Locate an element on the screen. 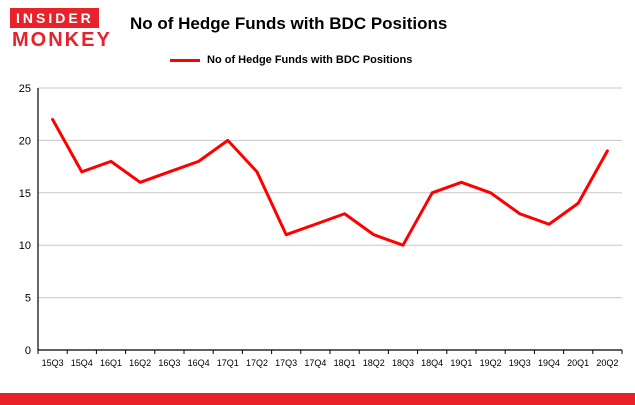 The width and height of the screenshot is (635, 405). x-tick-label: 16Q3 is located at coordinates (169, 363).